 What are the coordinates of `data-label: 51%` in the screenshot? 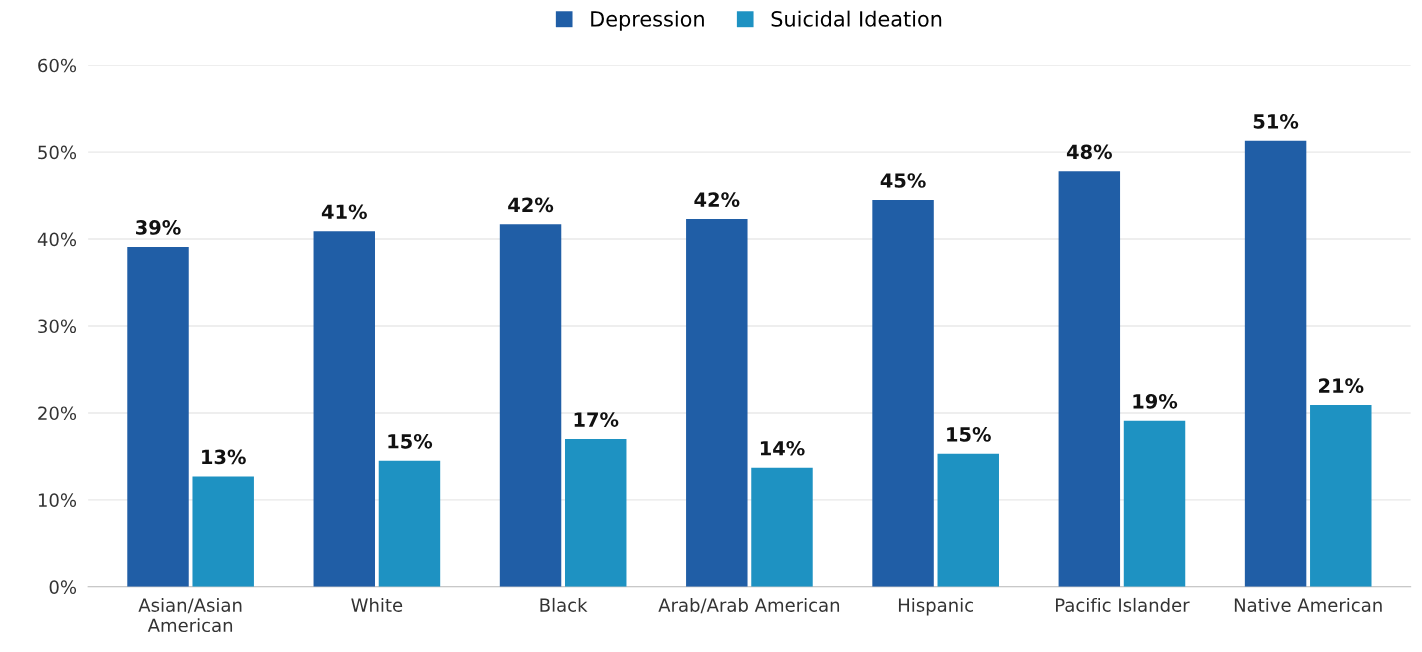 It's located at (1276, 121).